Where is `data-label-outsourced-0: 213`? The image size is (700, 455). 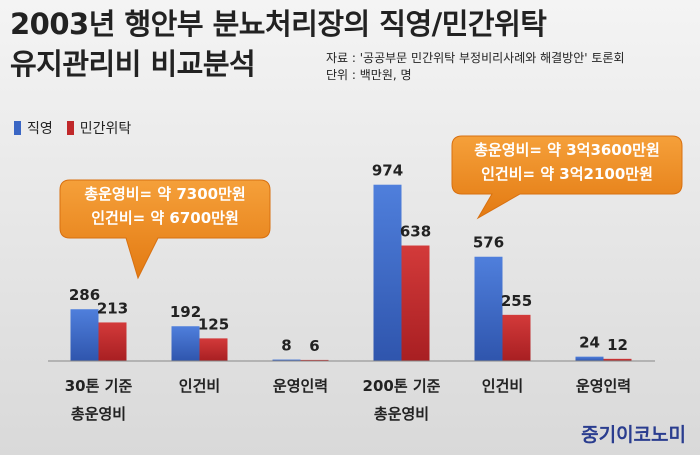
data-label-outsourced-0: 213 is located at coordinates (112, 308).